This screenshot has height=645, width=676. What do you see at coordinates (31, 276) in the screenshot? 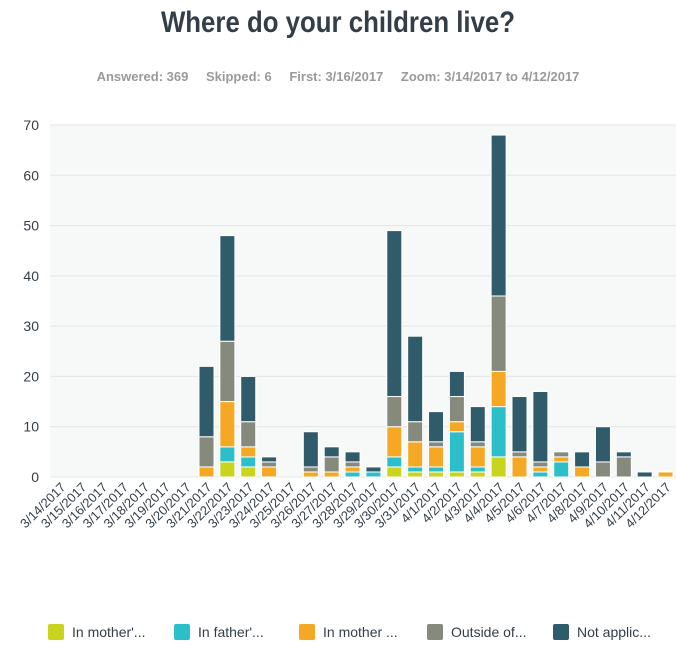
I see `y-tick-label: 40` at bounding box center [31, 276].